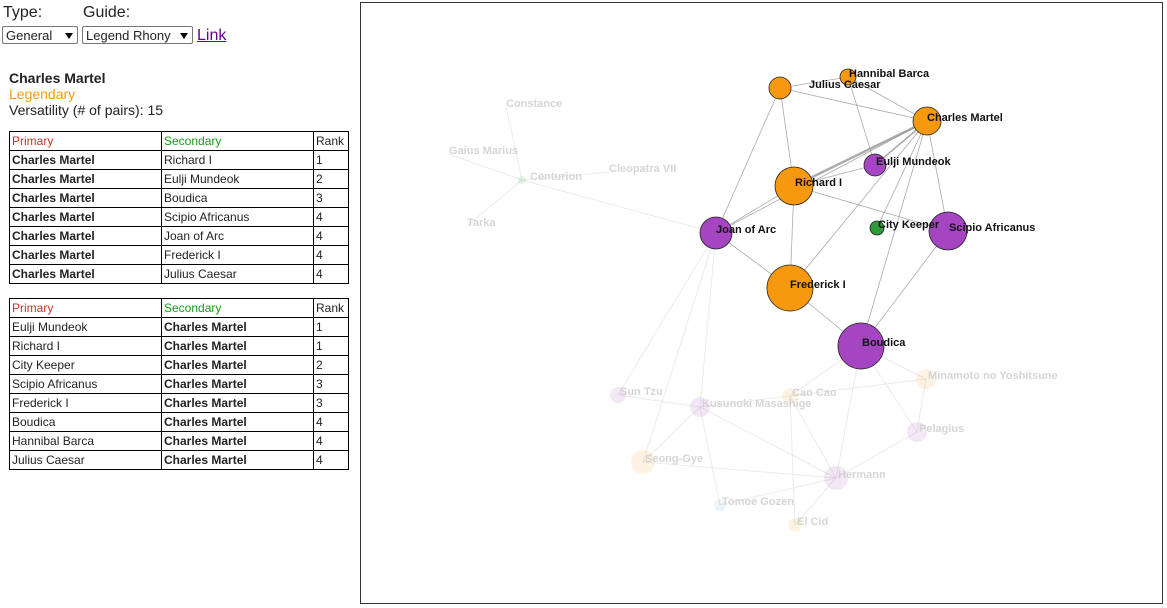  Describe the element at coordinates (23, 12) in the screenshot. I see `type-label: Type:` at that location.